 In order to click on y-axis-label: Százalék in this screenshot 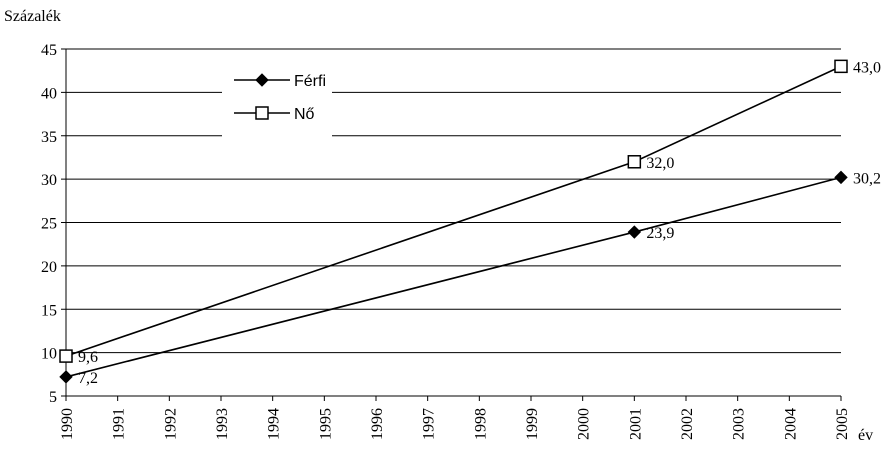, I will do `click(32, 16)`.